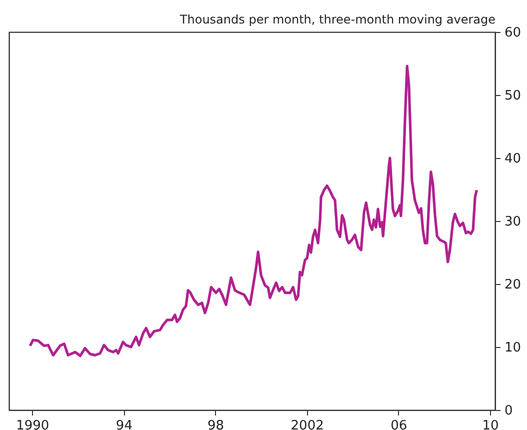 This screenshot has width=527, height=430. Describe the element at coordinates (307, 424) in the screenshot. I see `x-tick-label: 2002` at that location.